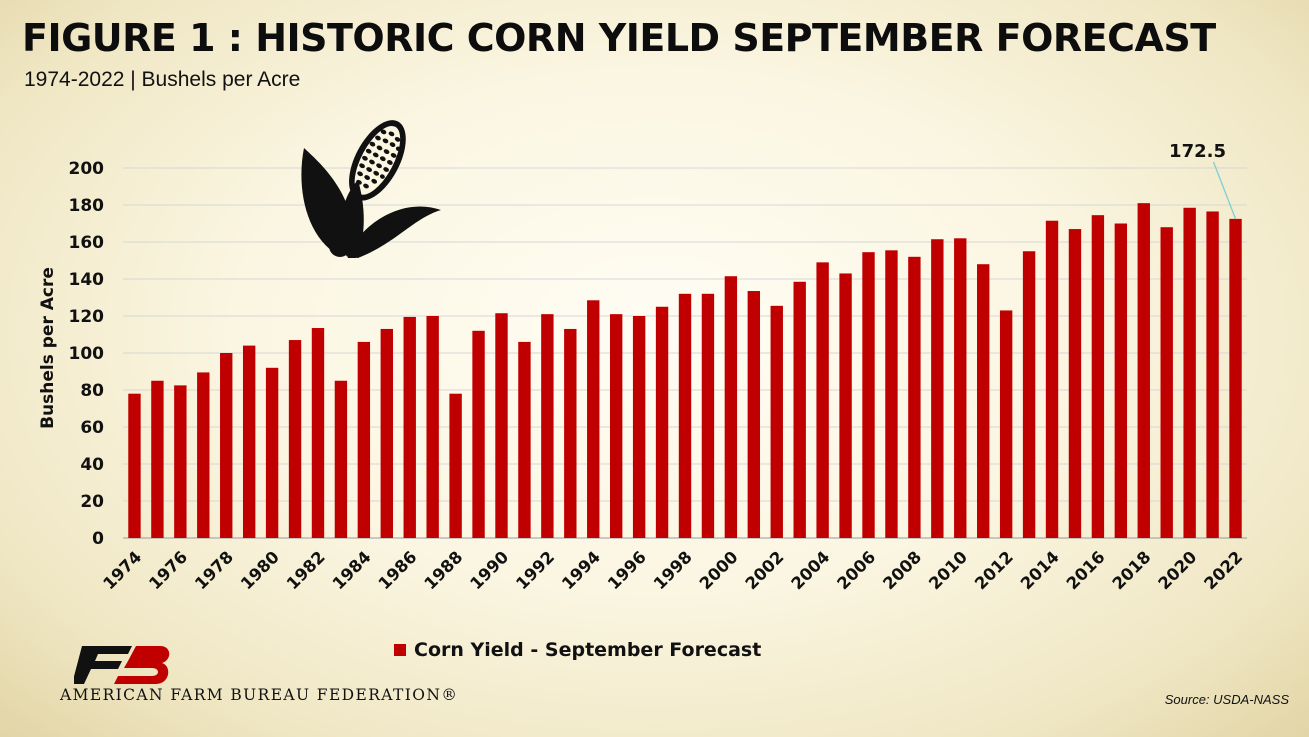 This screenshot has width=1309, height=737. What do you see at coordinates (627, 570) in the screenshot?
I see `x-tick-label: 1996` at bounding box center [627, 570].